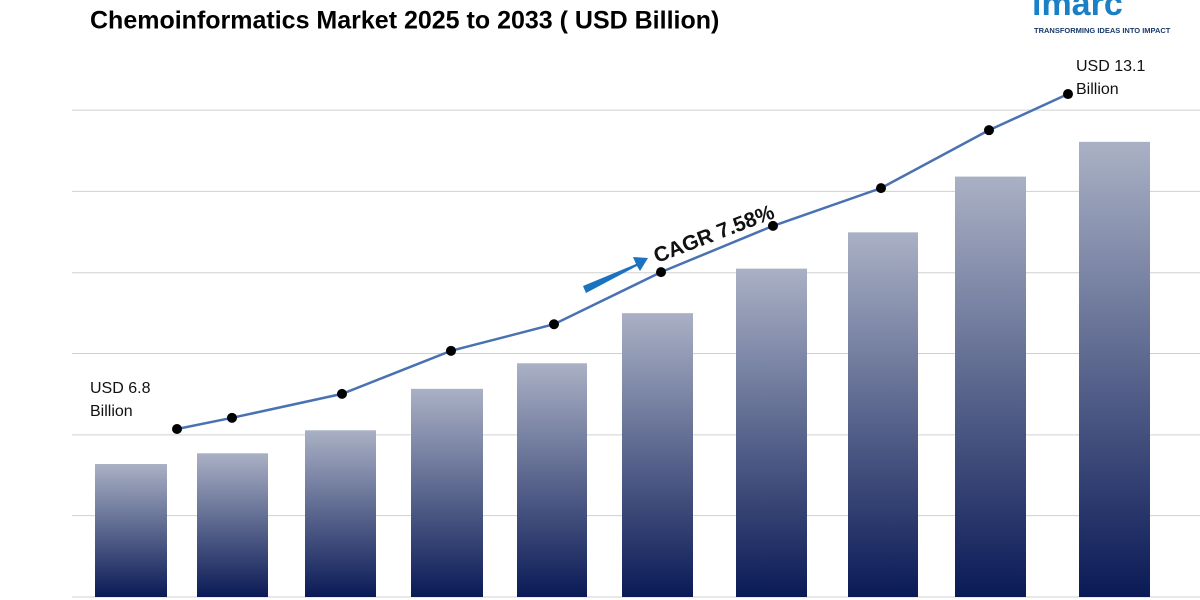 The image size is (1200, 600). I want to click on arrow, so click(615, 275).